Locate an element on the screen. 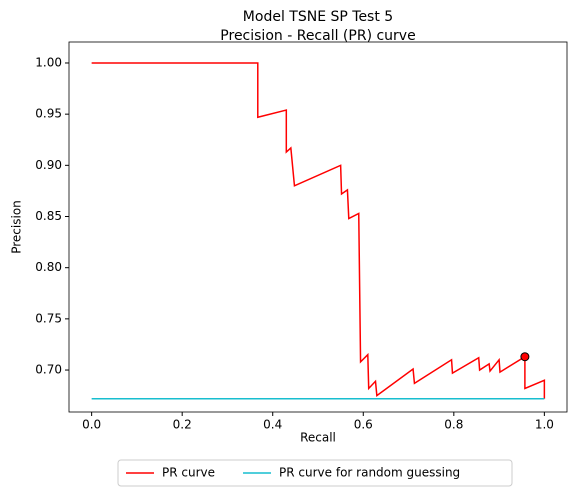  legend-label: PR curve is located at coordinates (188, 473).